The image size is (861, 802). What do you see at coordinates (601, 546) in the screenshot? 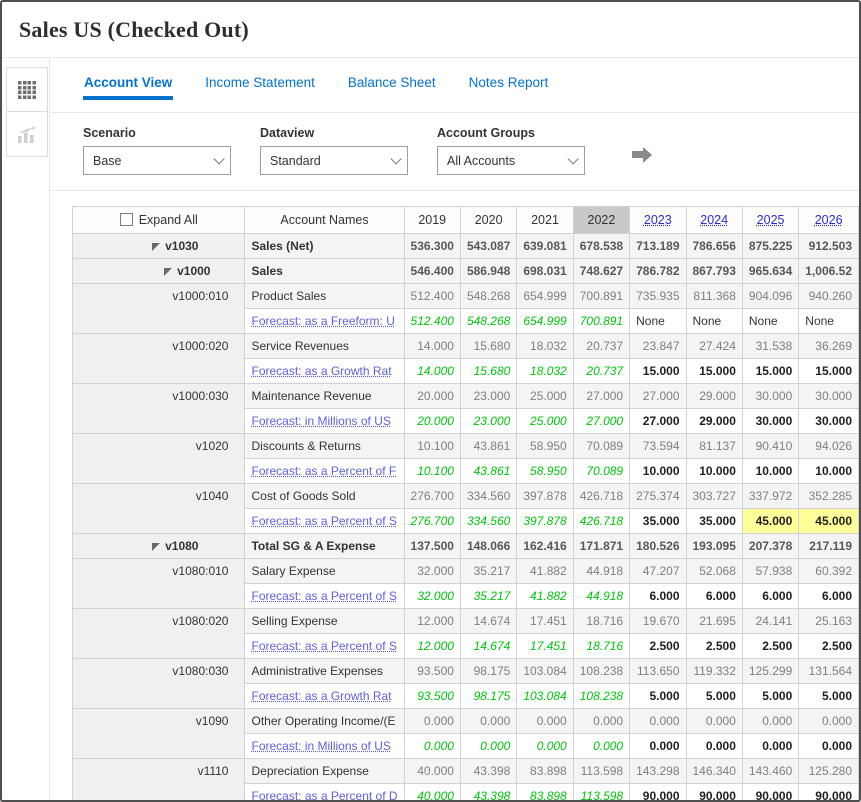
I see `account-value-cell: 171.871` at bounding box center [601, 546].